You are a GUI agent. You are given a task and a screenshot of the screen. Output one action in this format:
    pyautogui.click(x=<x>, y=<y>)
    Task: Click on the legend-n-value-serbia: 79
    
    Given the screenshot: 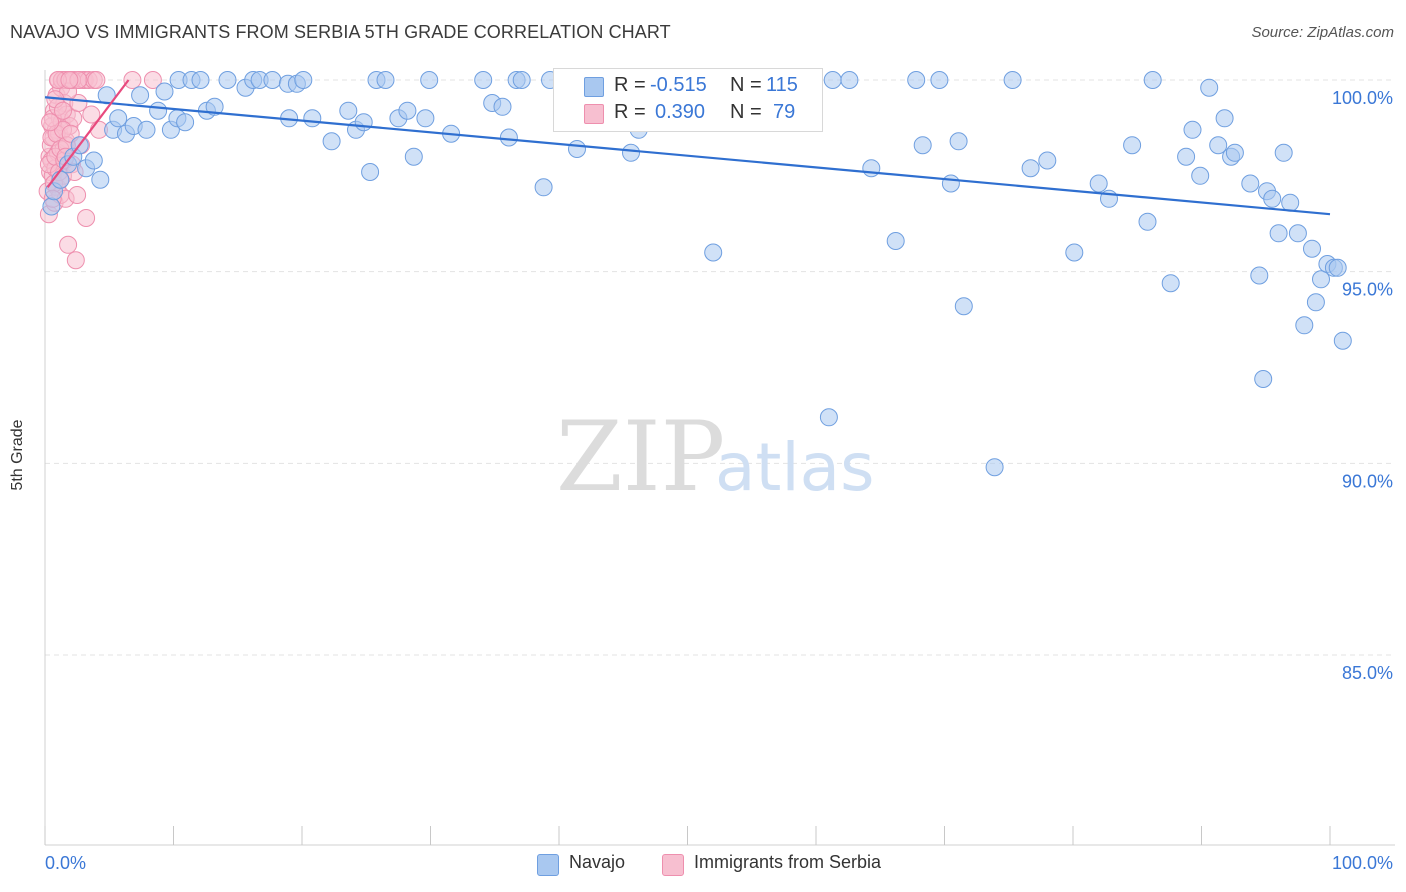 What is the action you would take?
    pyautogui.click(x=784, y=112)
    